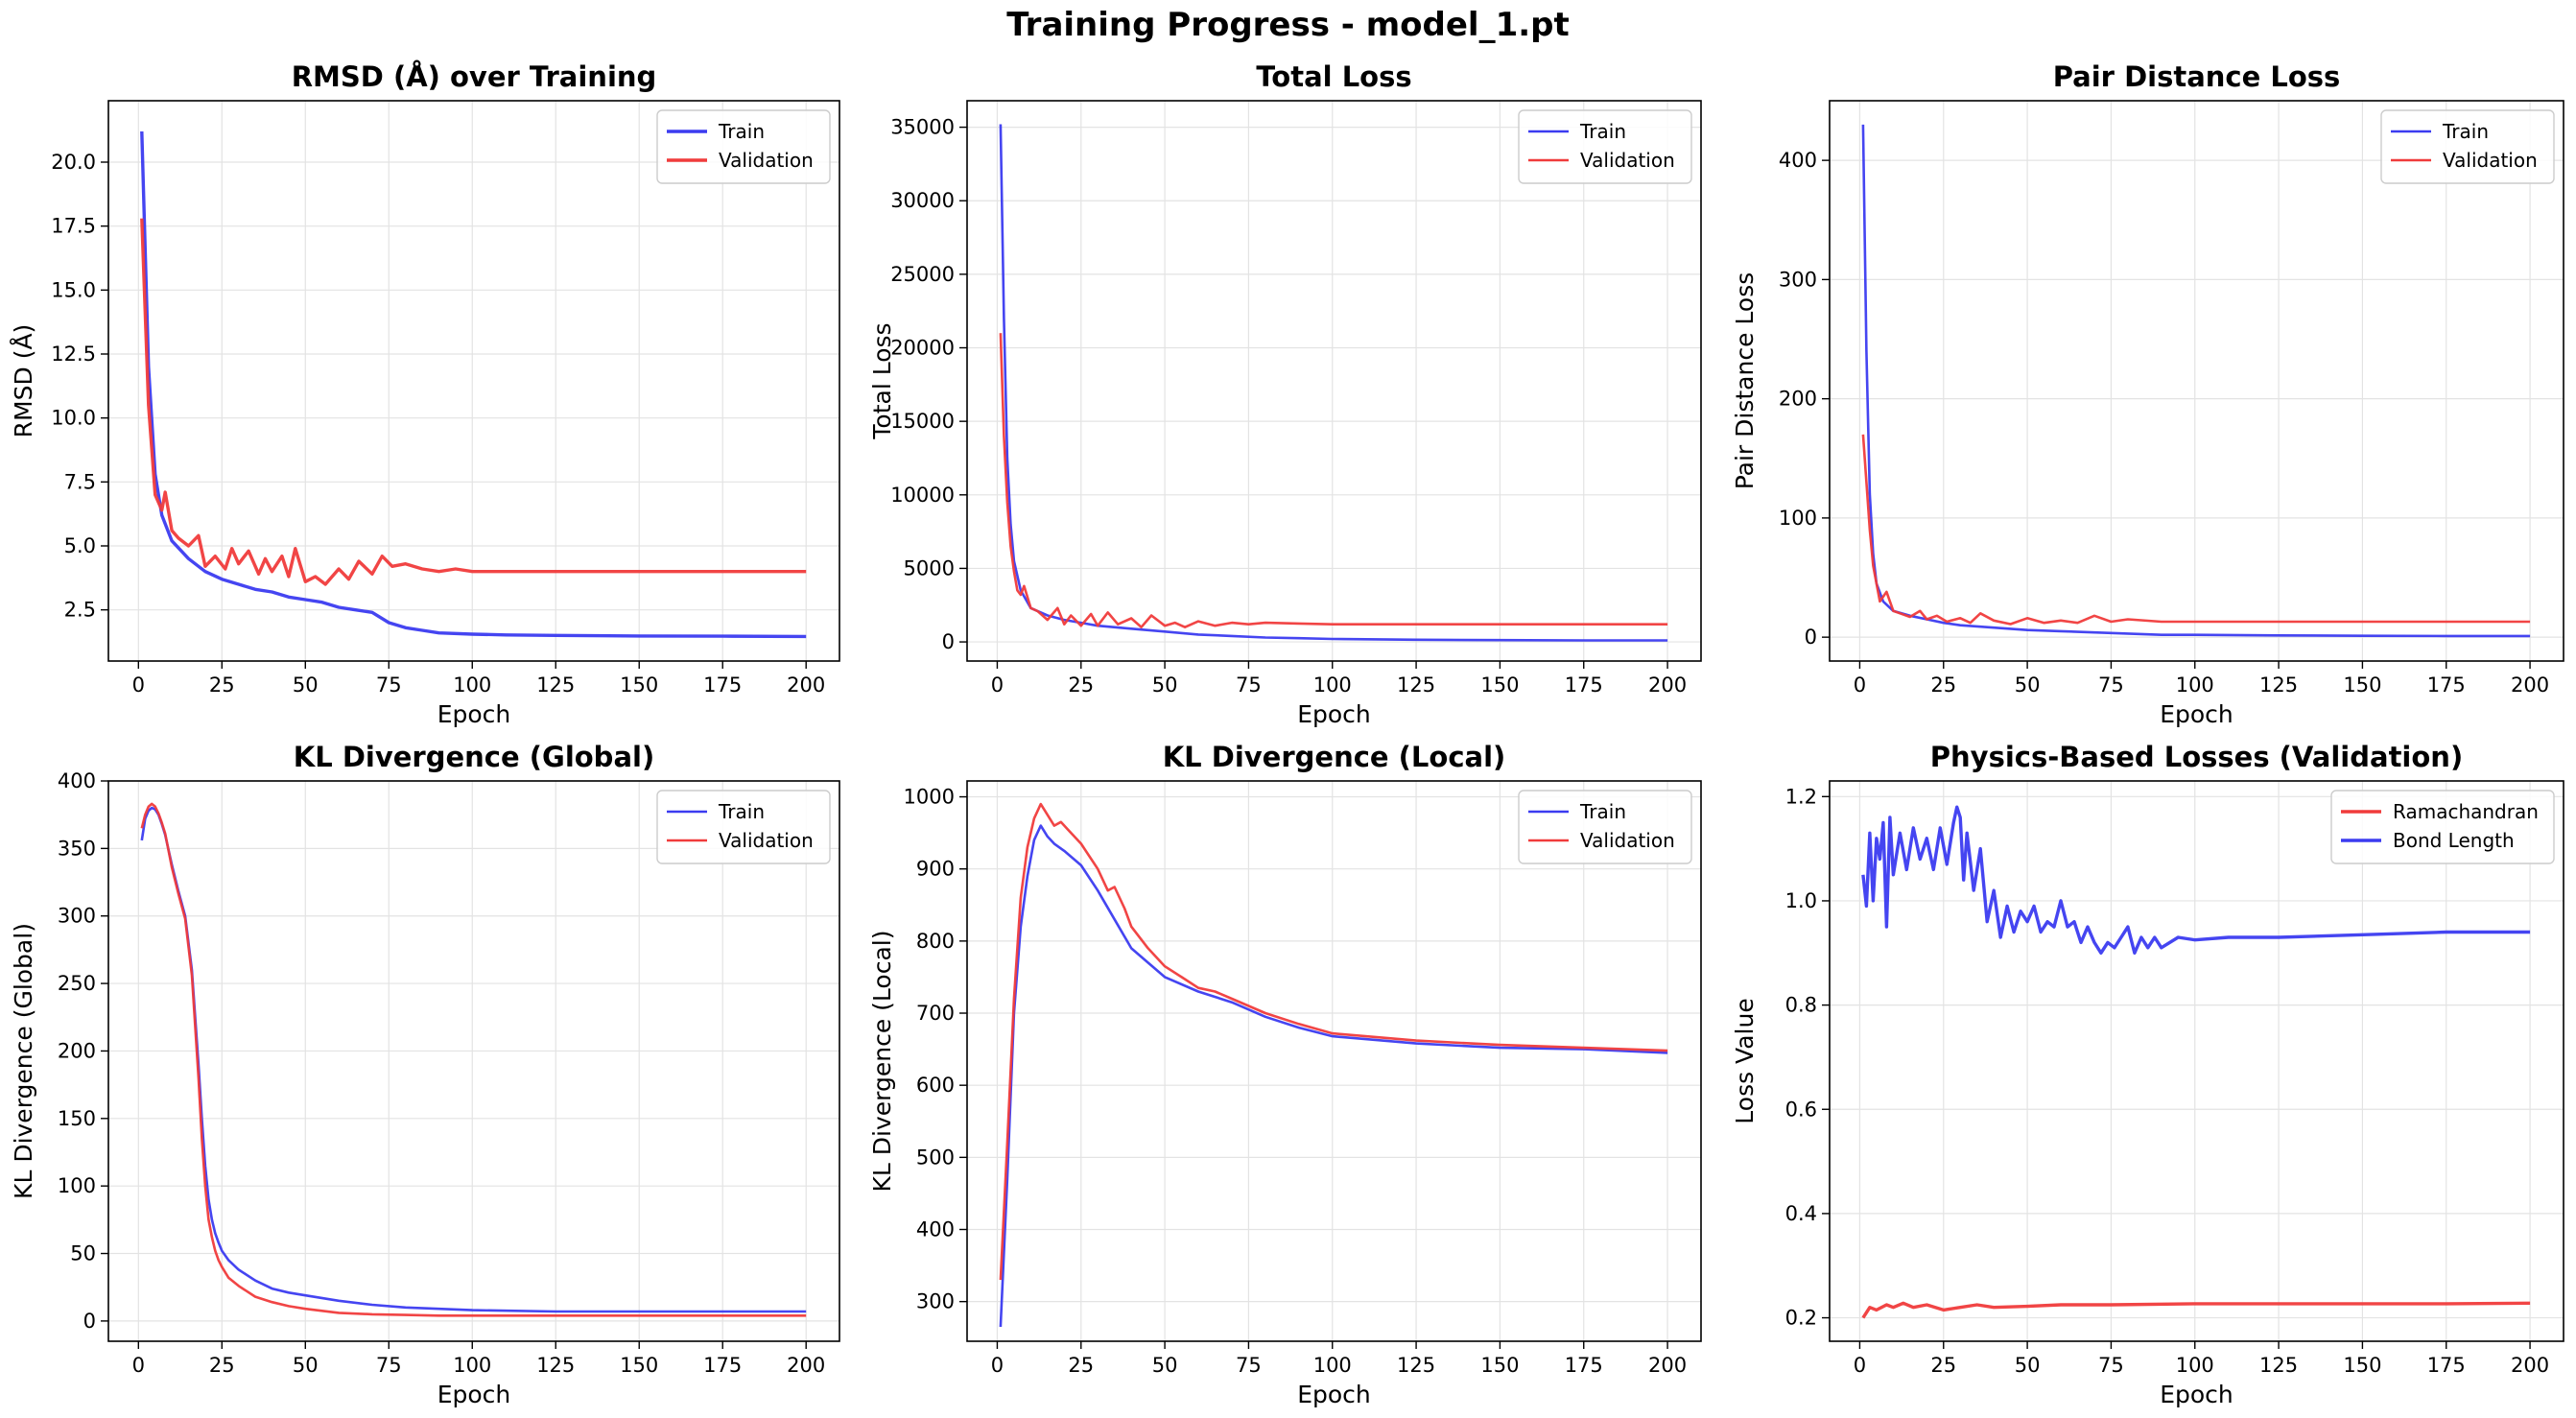 This screenshot has width=2576, height=1418. What do you see at coordinates (73, 162) in the screenshot?
I see `y-tick-label: 20.0` at bounding box center [73, 162].